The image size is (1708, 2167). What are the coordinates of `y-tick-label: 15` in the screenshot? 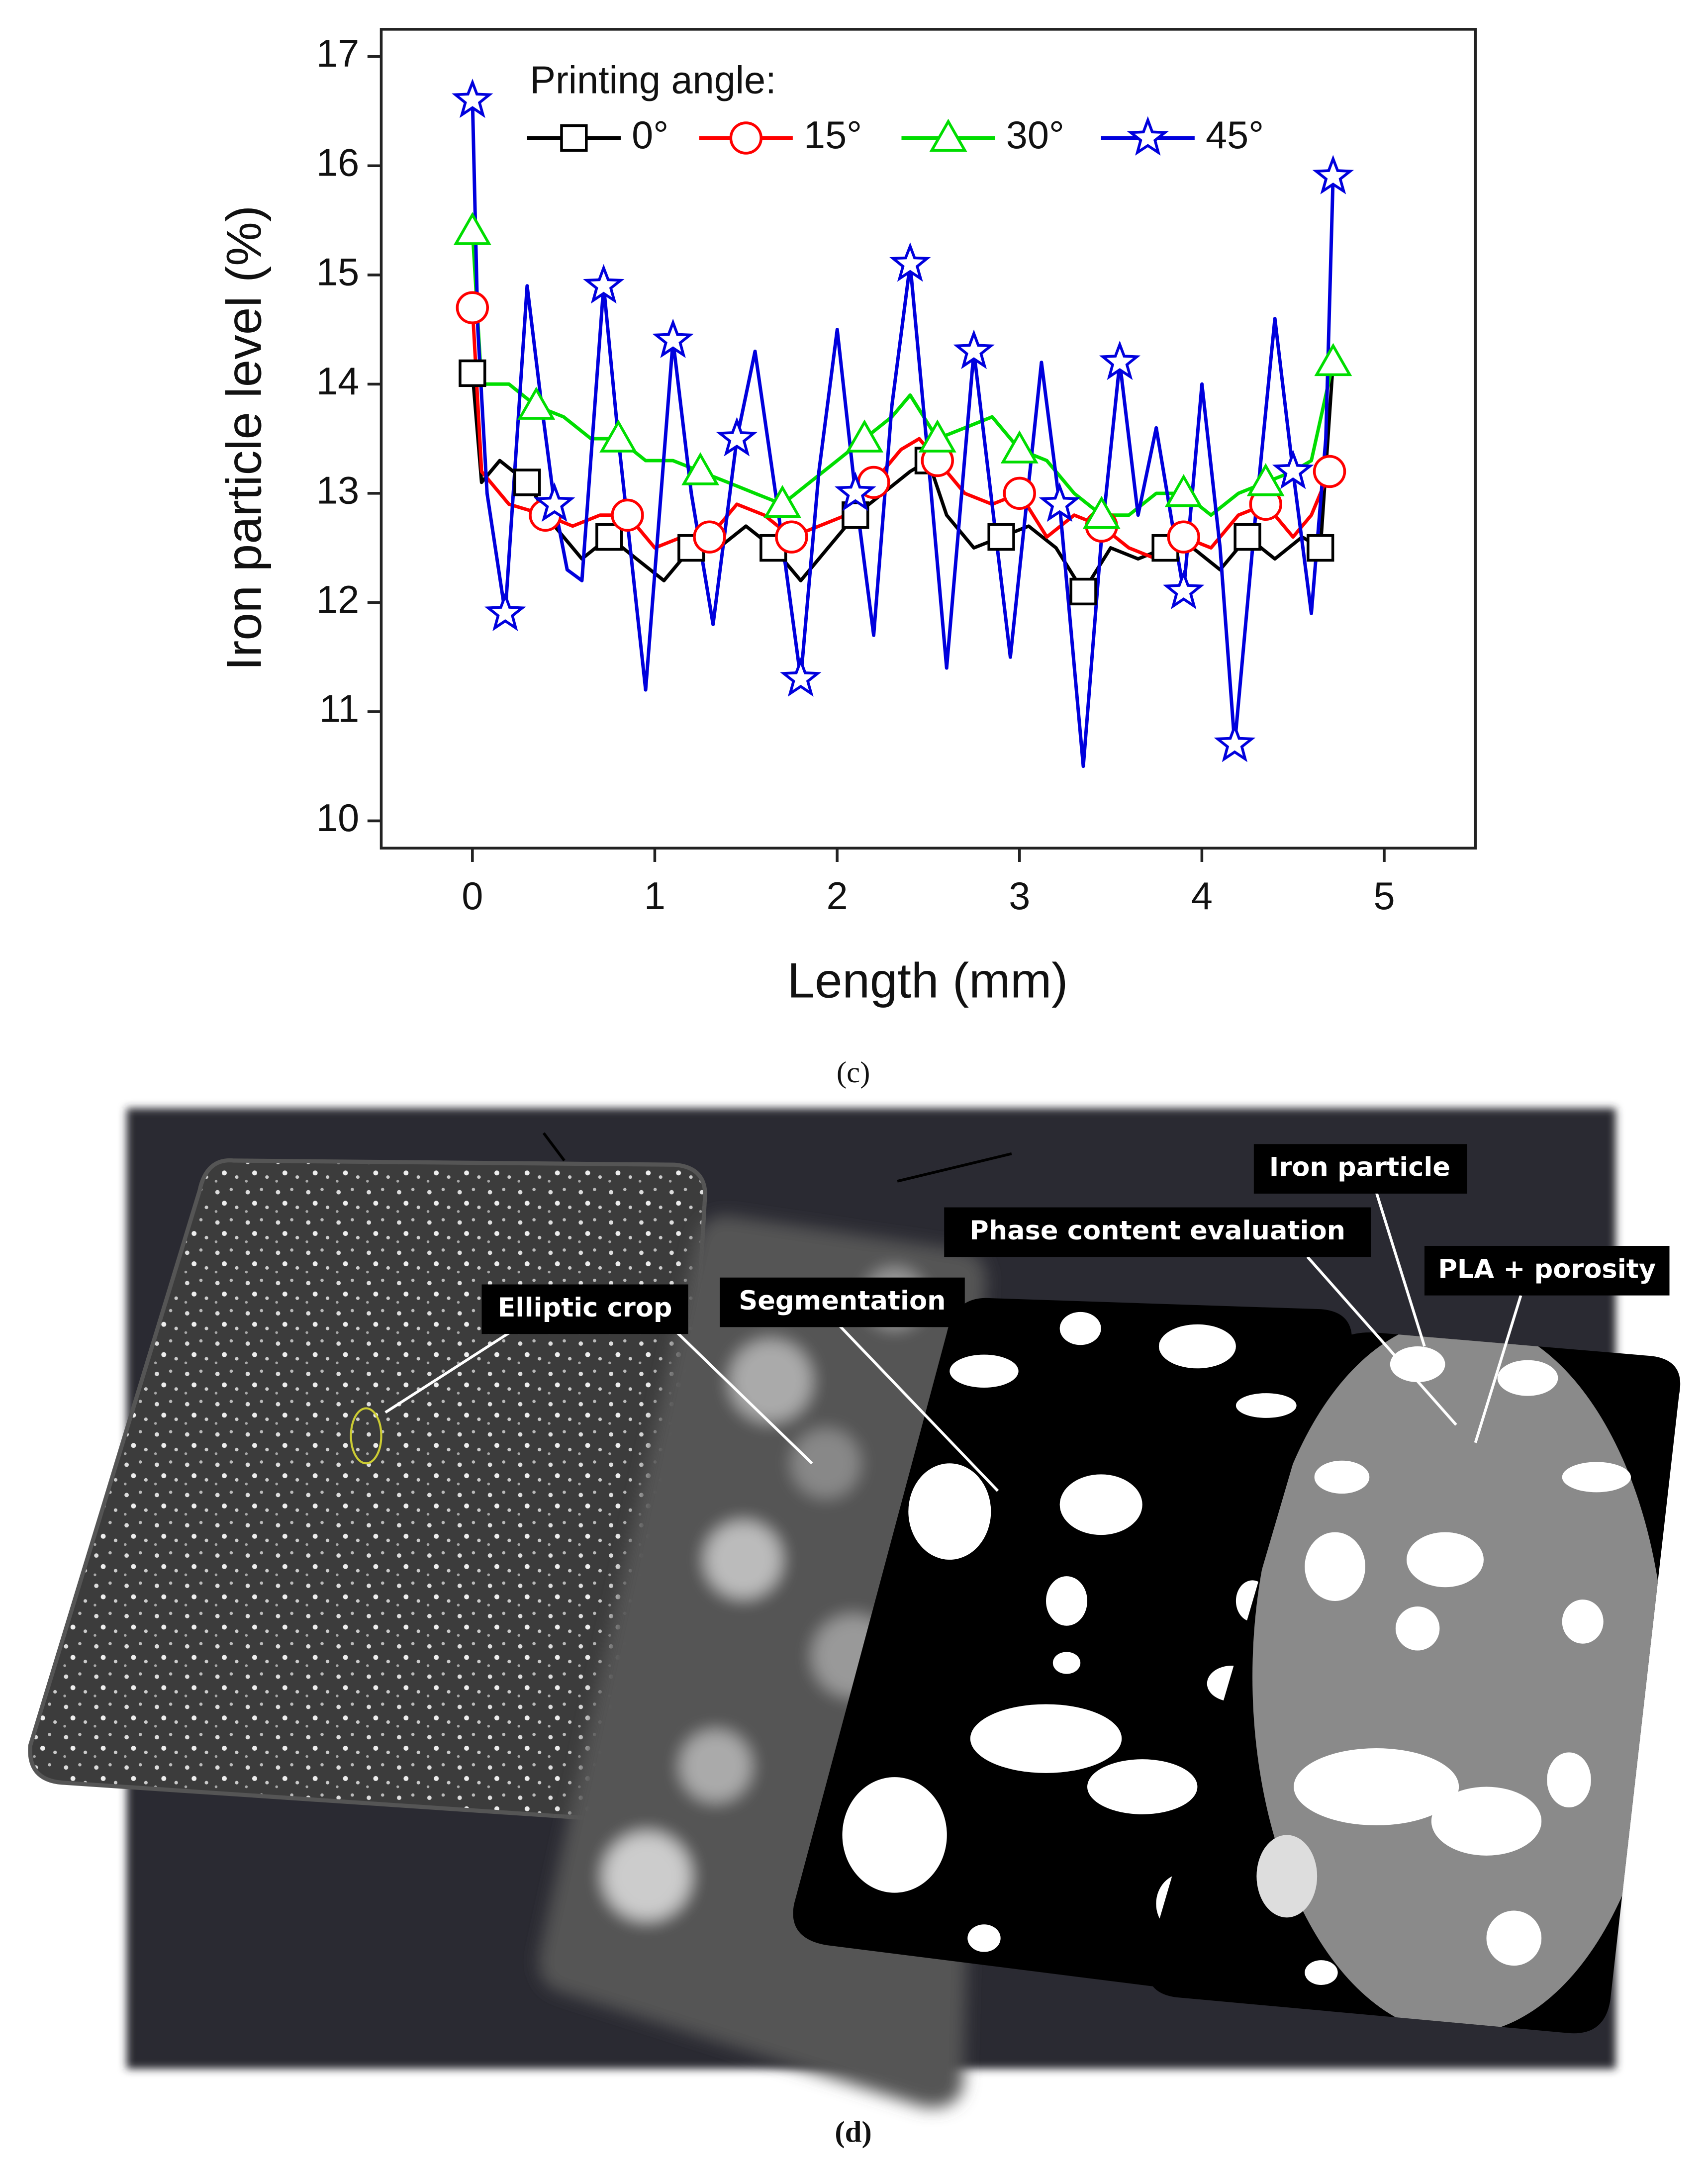 It's located at (338, 272).